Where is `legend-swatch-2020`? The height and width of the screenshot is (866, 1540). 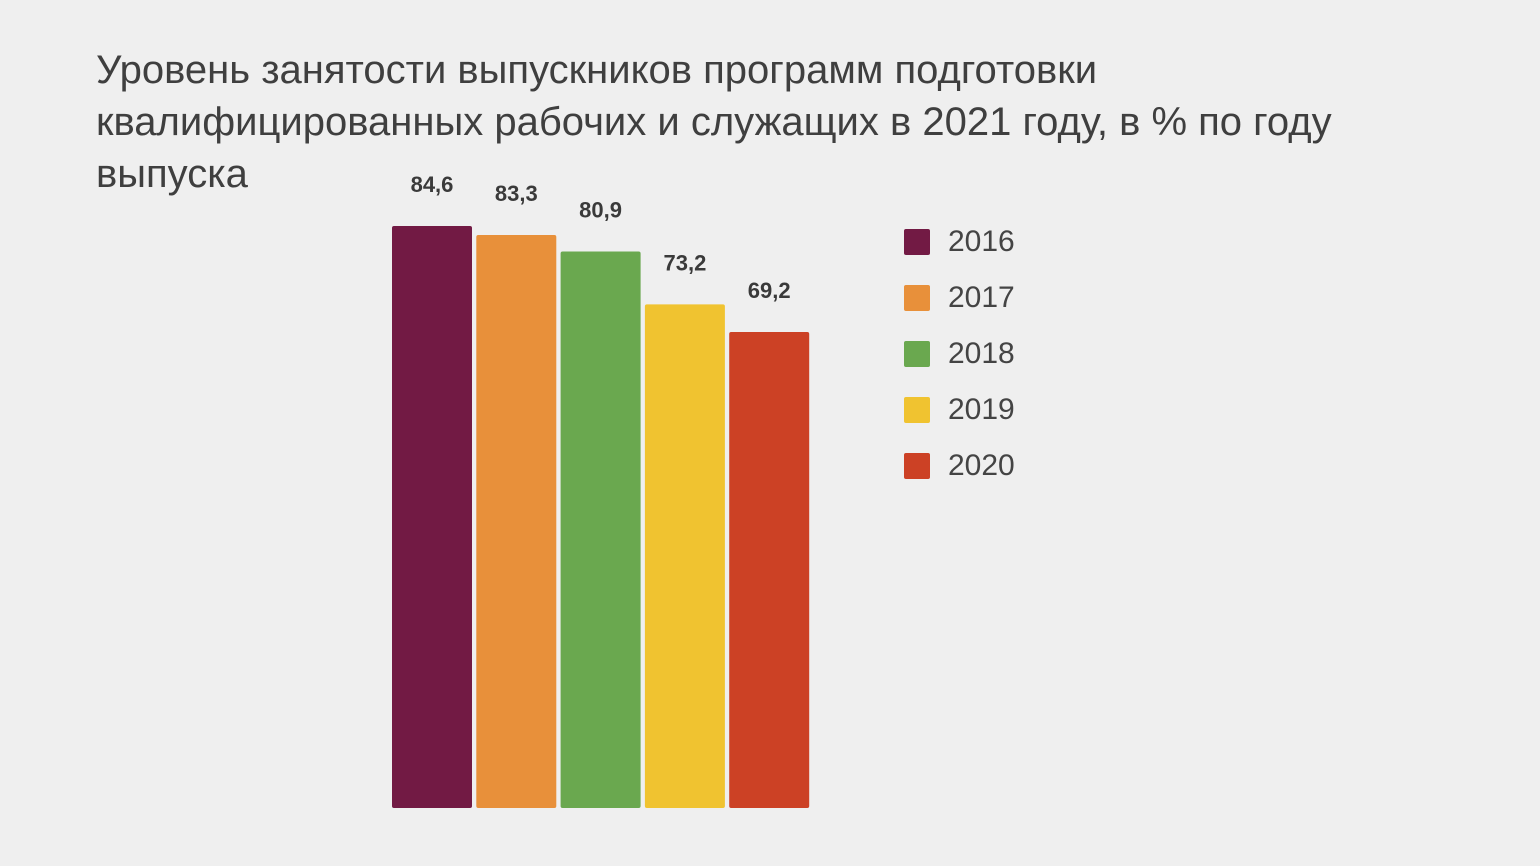 legend-swatch-2020 is located at coordinates (917, 466).